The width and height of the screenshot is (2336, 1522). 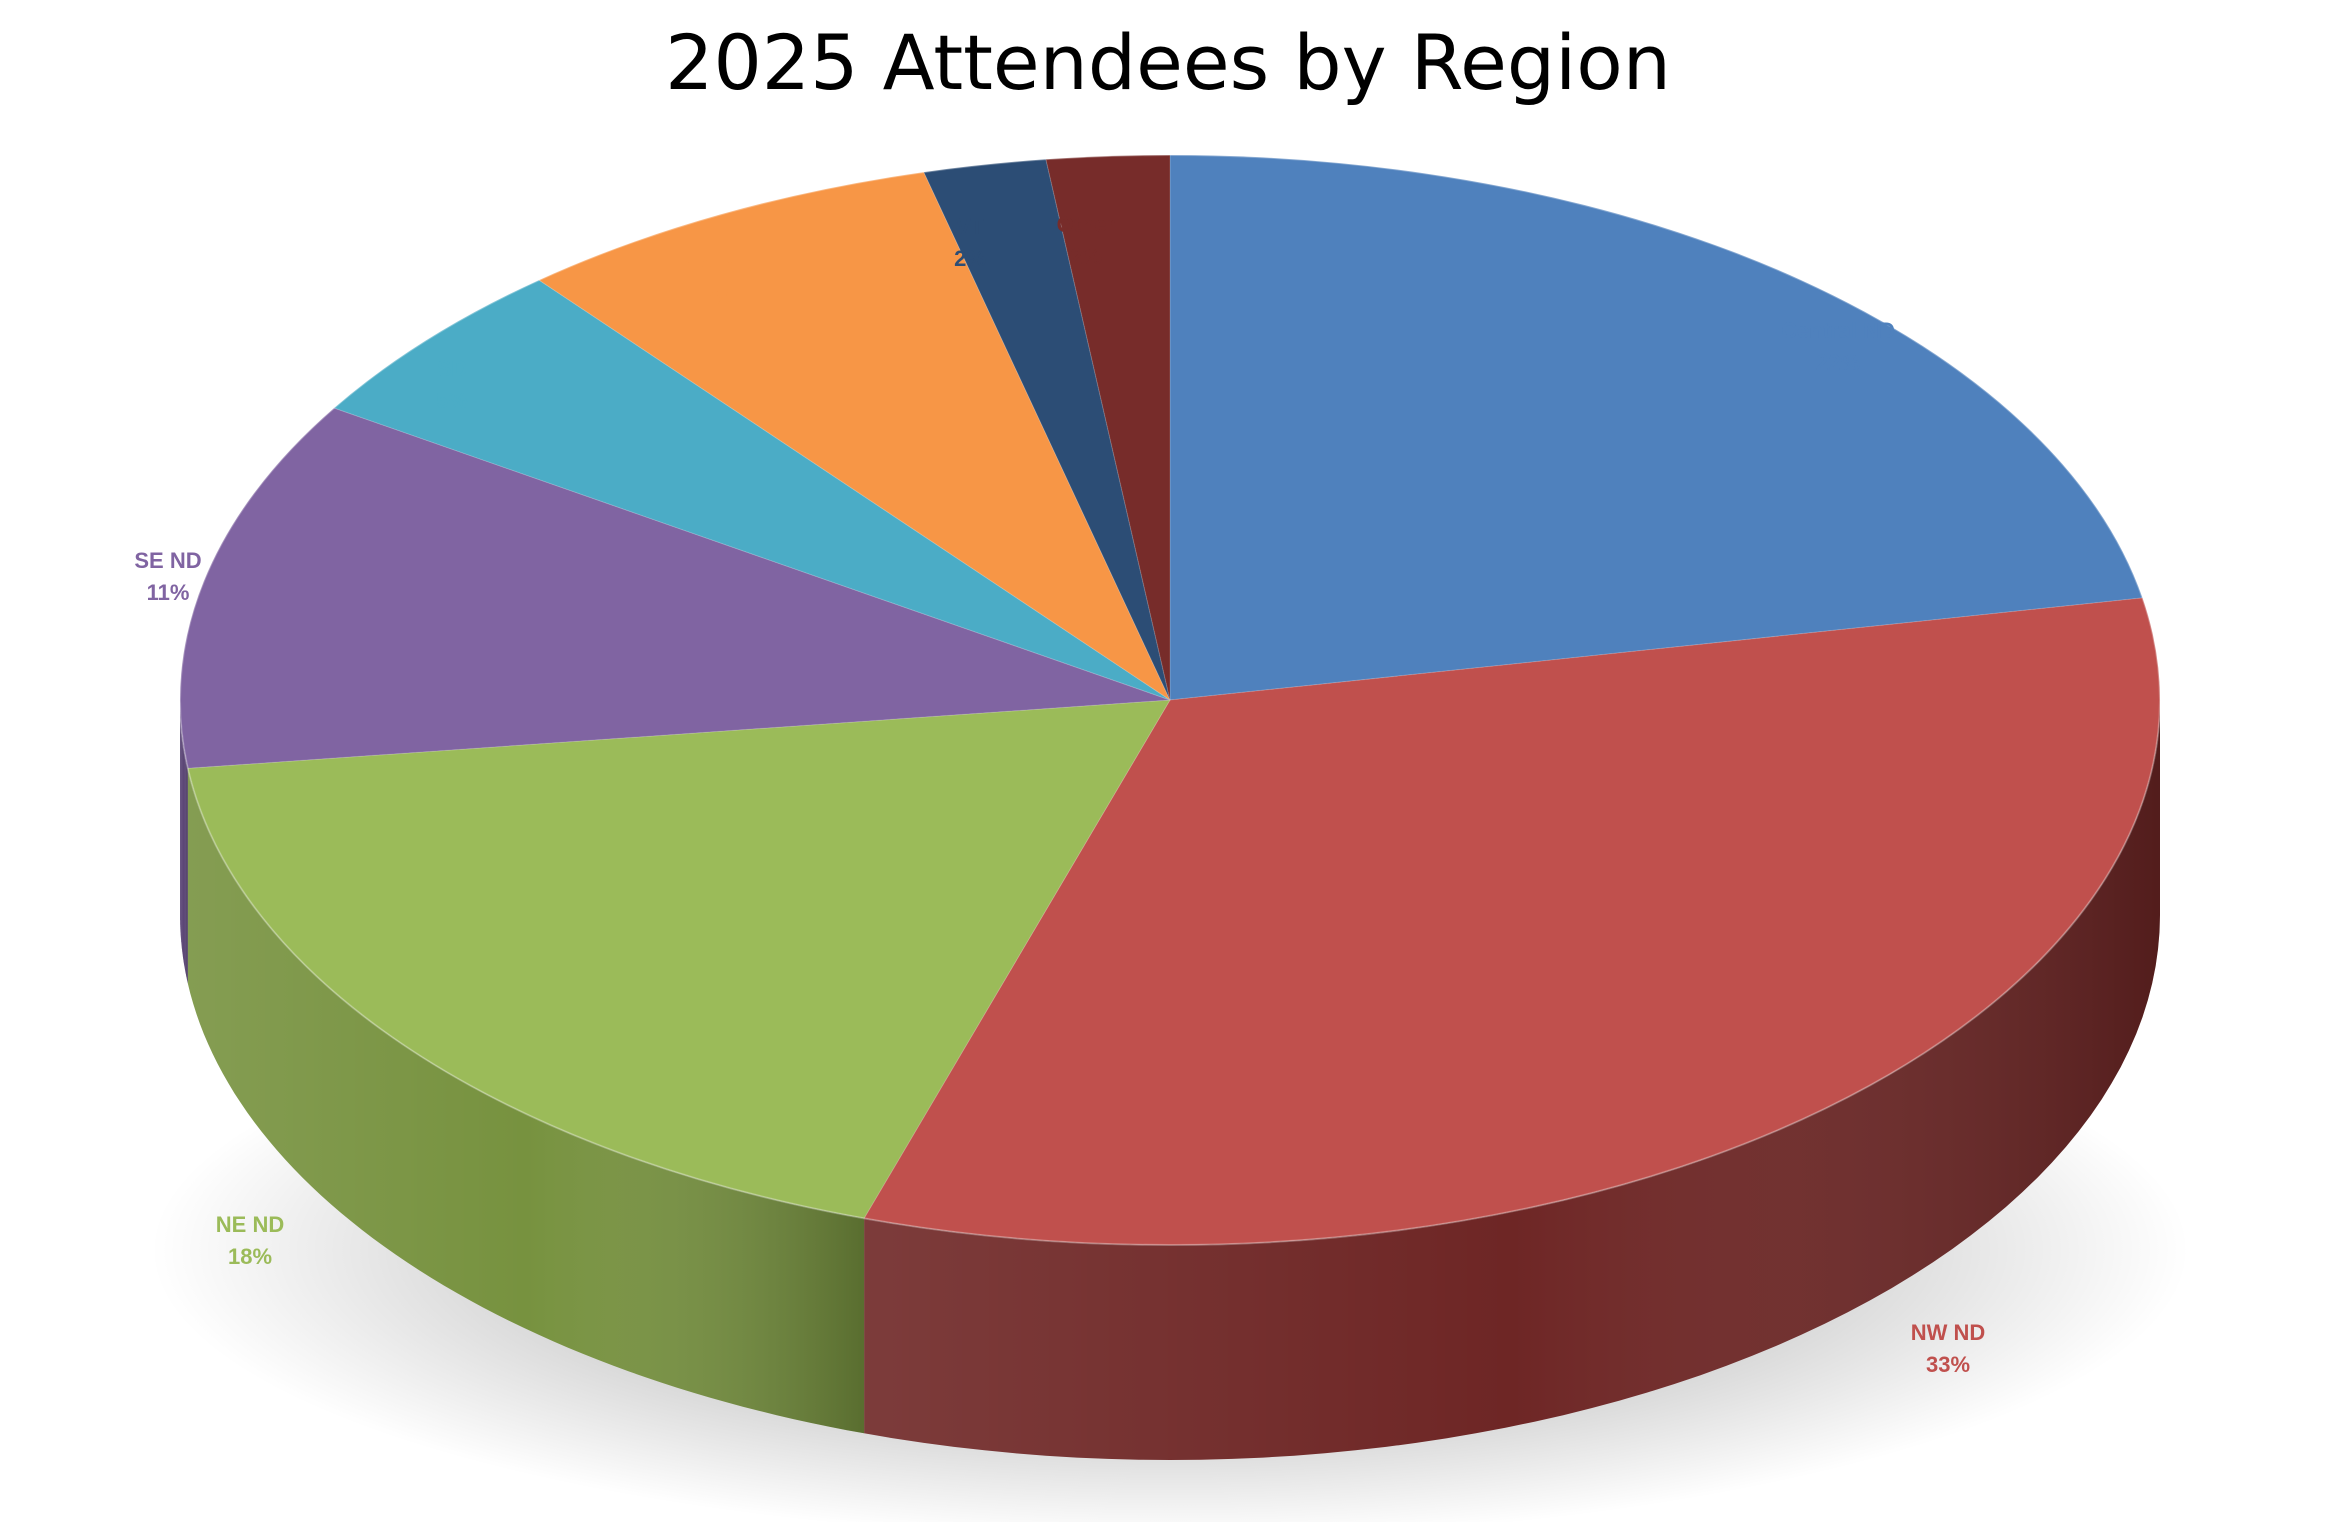 What do you see at coordinates (452, 400) in the screenshot?
I see `data-label-sd-value: 5%` at bounding box center [452, 400].